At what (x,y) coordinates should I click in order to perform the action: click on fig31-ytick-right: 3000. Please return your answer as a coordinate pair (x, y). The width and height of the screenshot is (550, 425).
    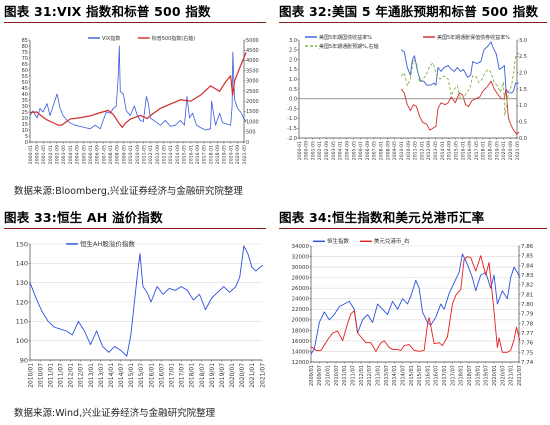
    Looking at the image, I should click on (252, 82).